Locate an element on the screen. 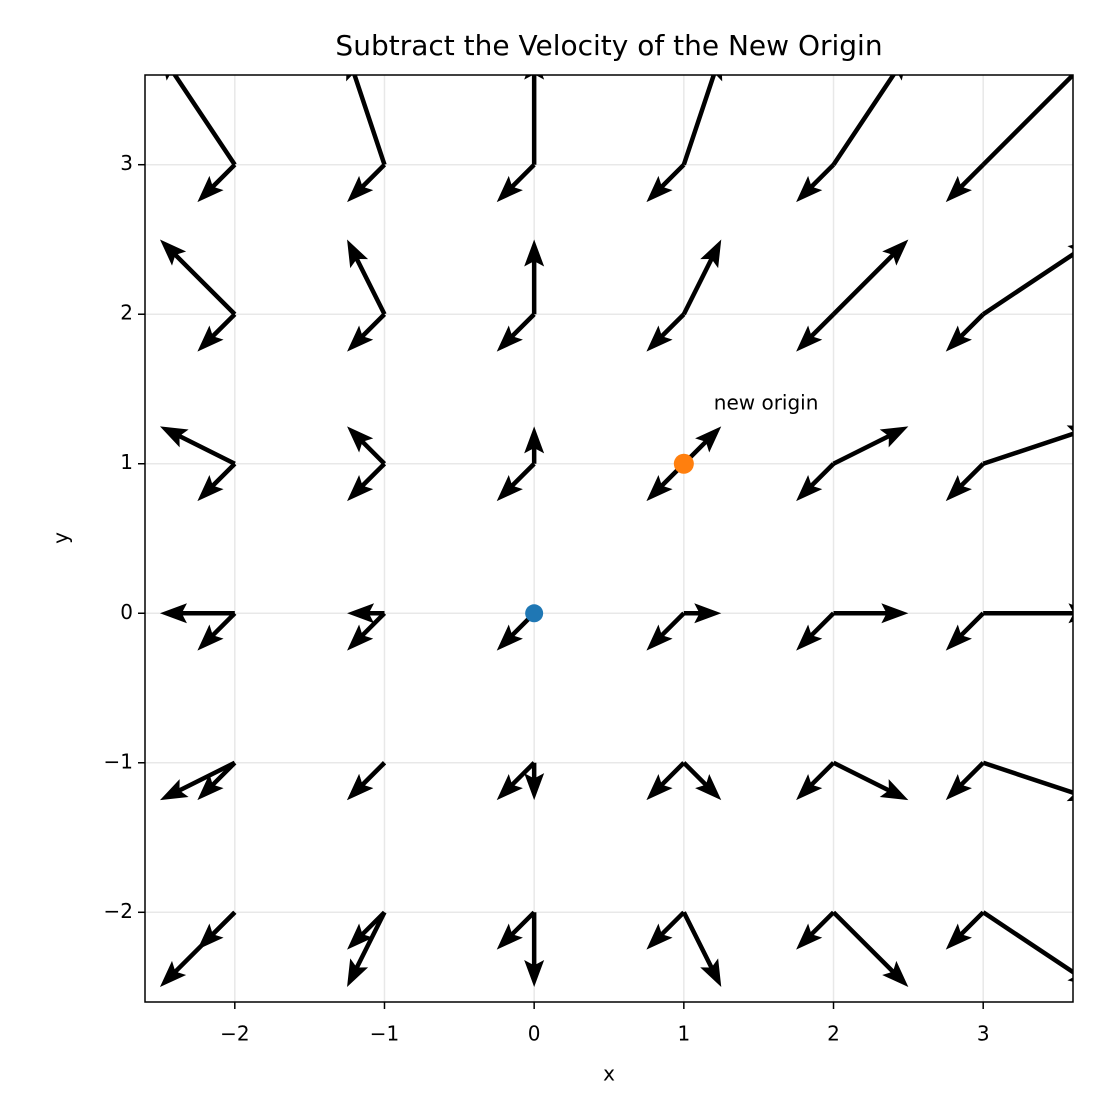 The width and height of the screenshot is (1120, 1120). x-tick-label: 3 is located at coordinates (983, 1034).